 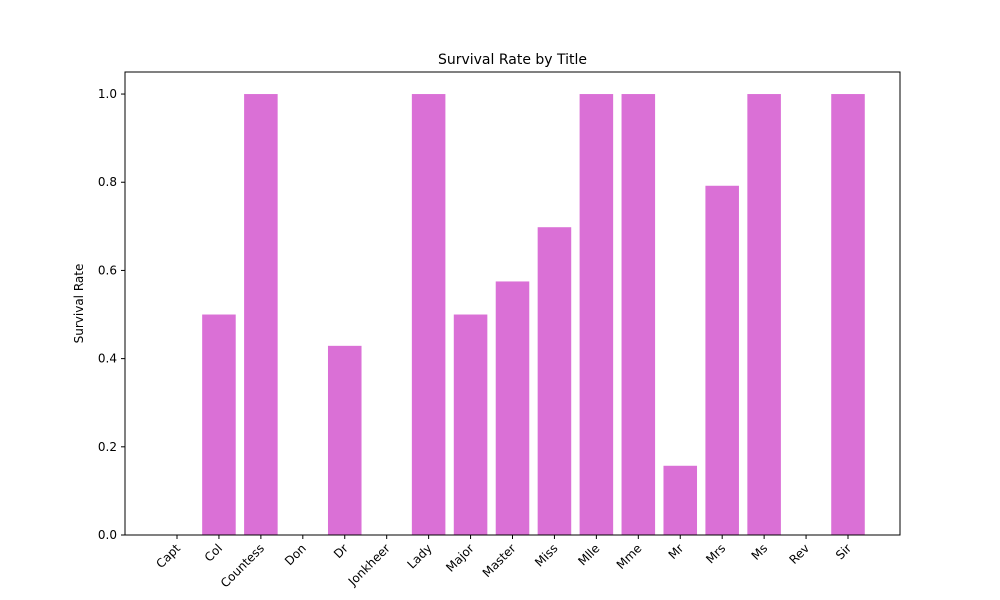 I want to click on bar-mlle, so click(x=596, y=315).